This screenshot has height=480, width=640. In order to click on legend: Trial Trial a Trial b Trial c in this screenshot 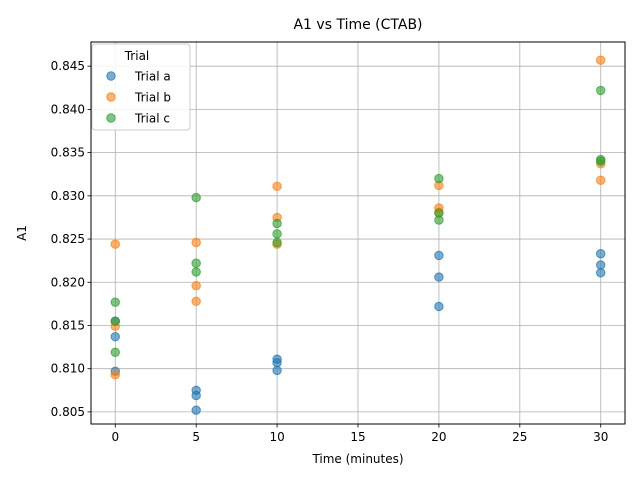, I will do `click(141, 87)`.